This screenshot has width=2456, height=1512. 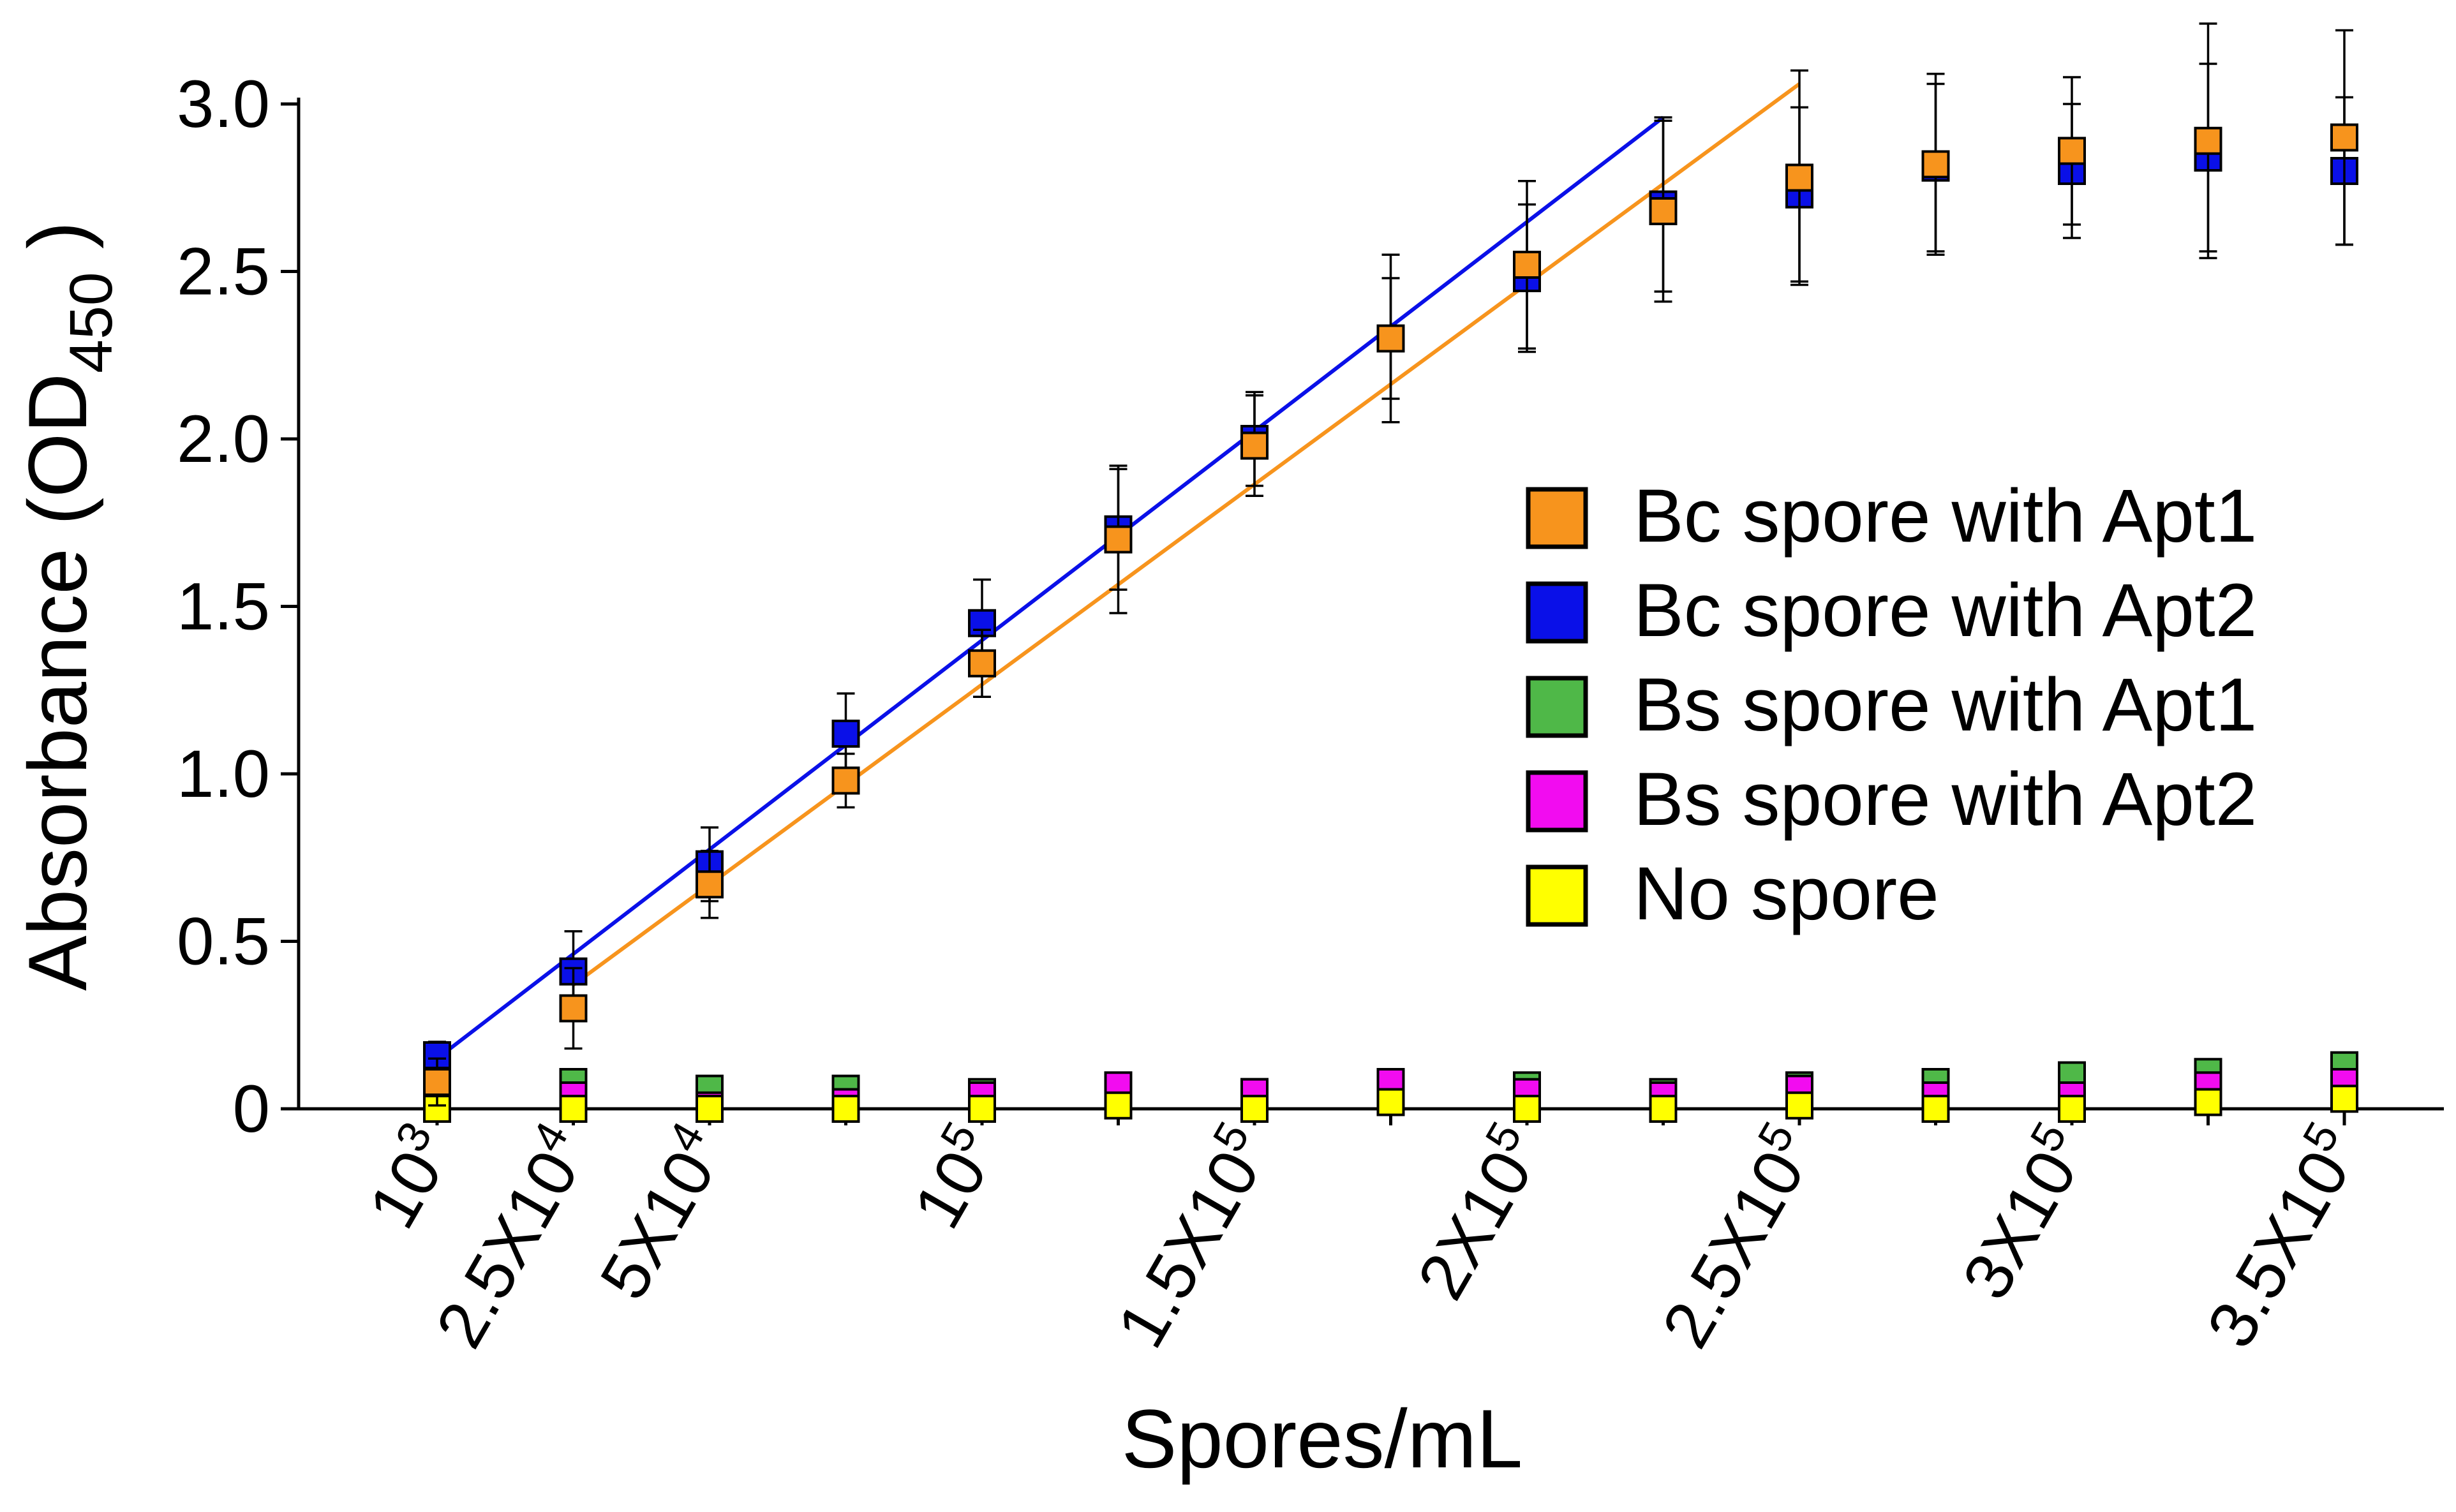 What do you see at coordinates (2281, 1237) in the screenshot?
I see `x-tick-label: 3.5X105` at bounding box center [2281, 1237].